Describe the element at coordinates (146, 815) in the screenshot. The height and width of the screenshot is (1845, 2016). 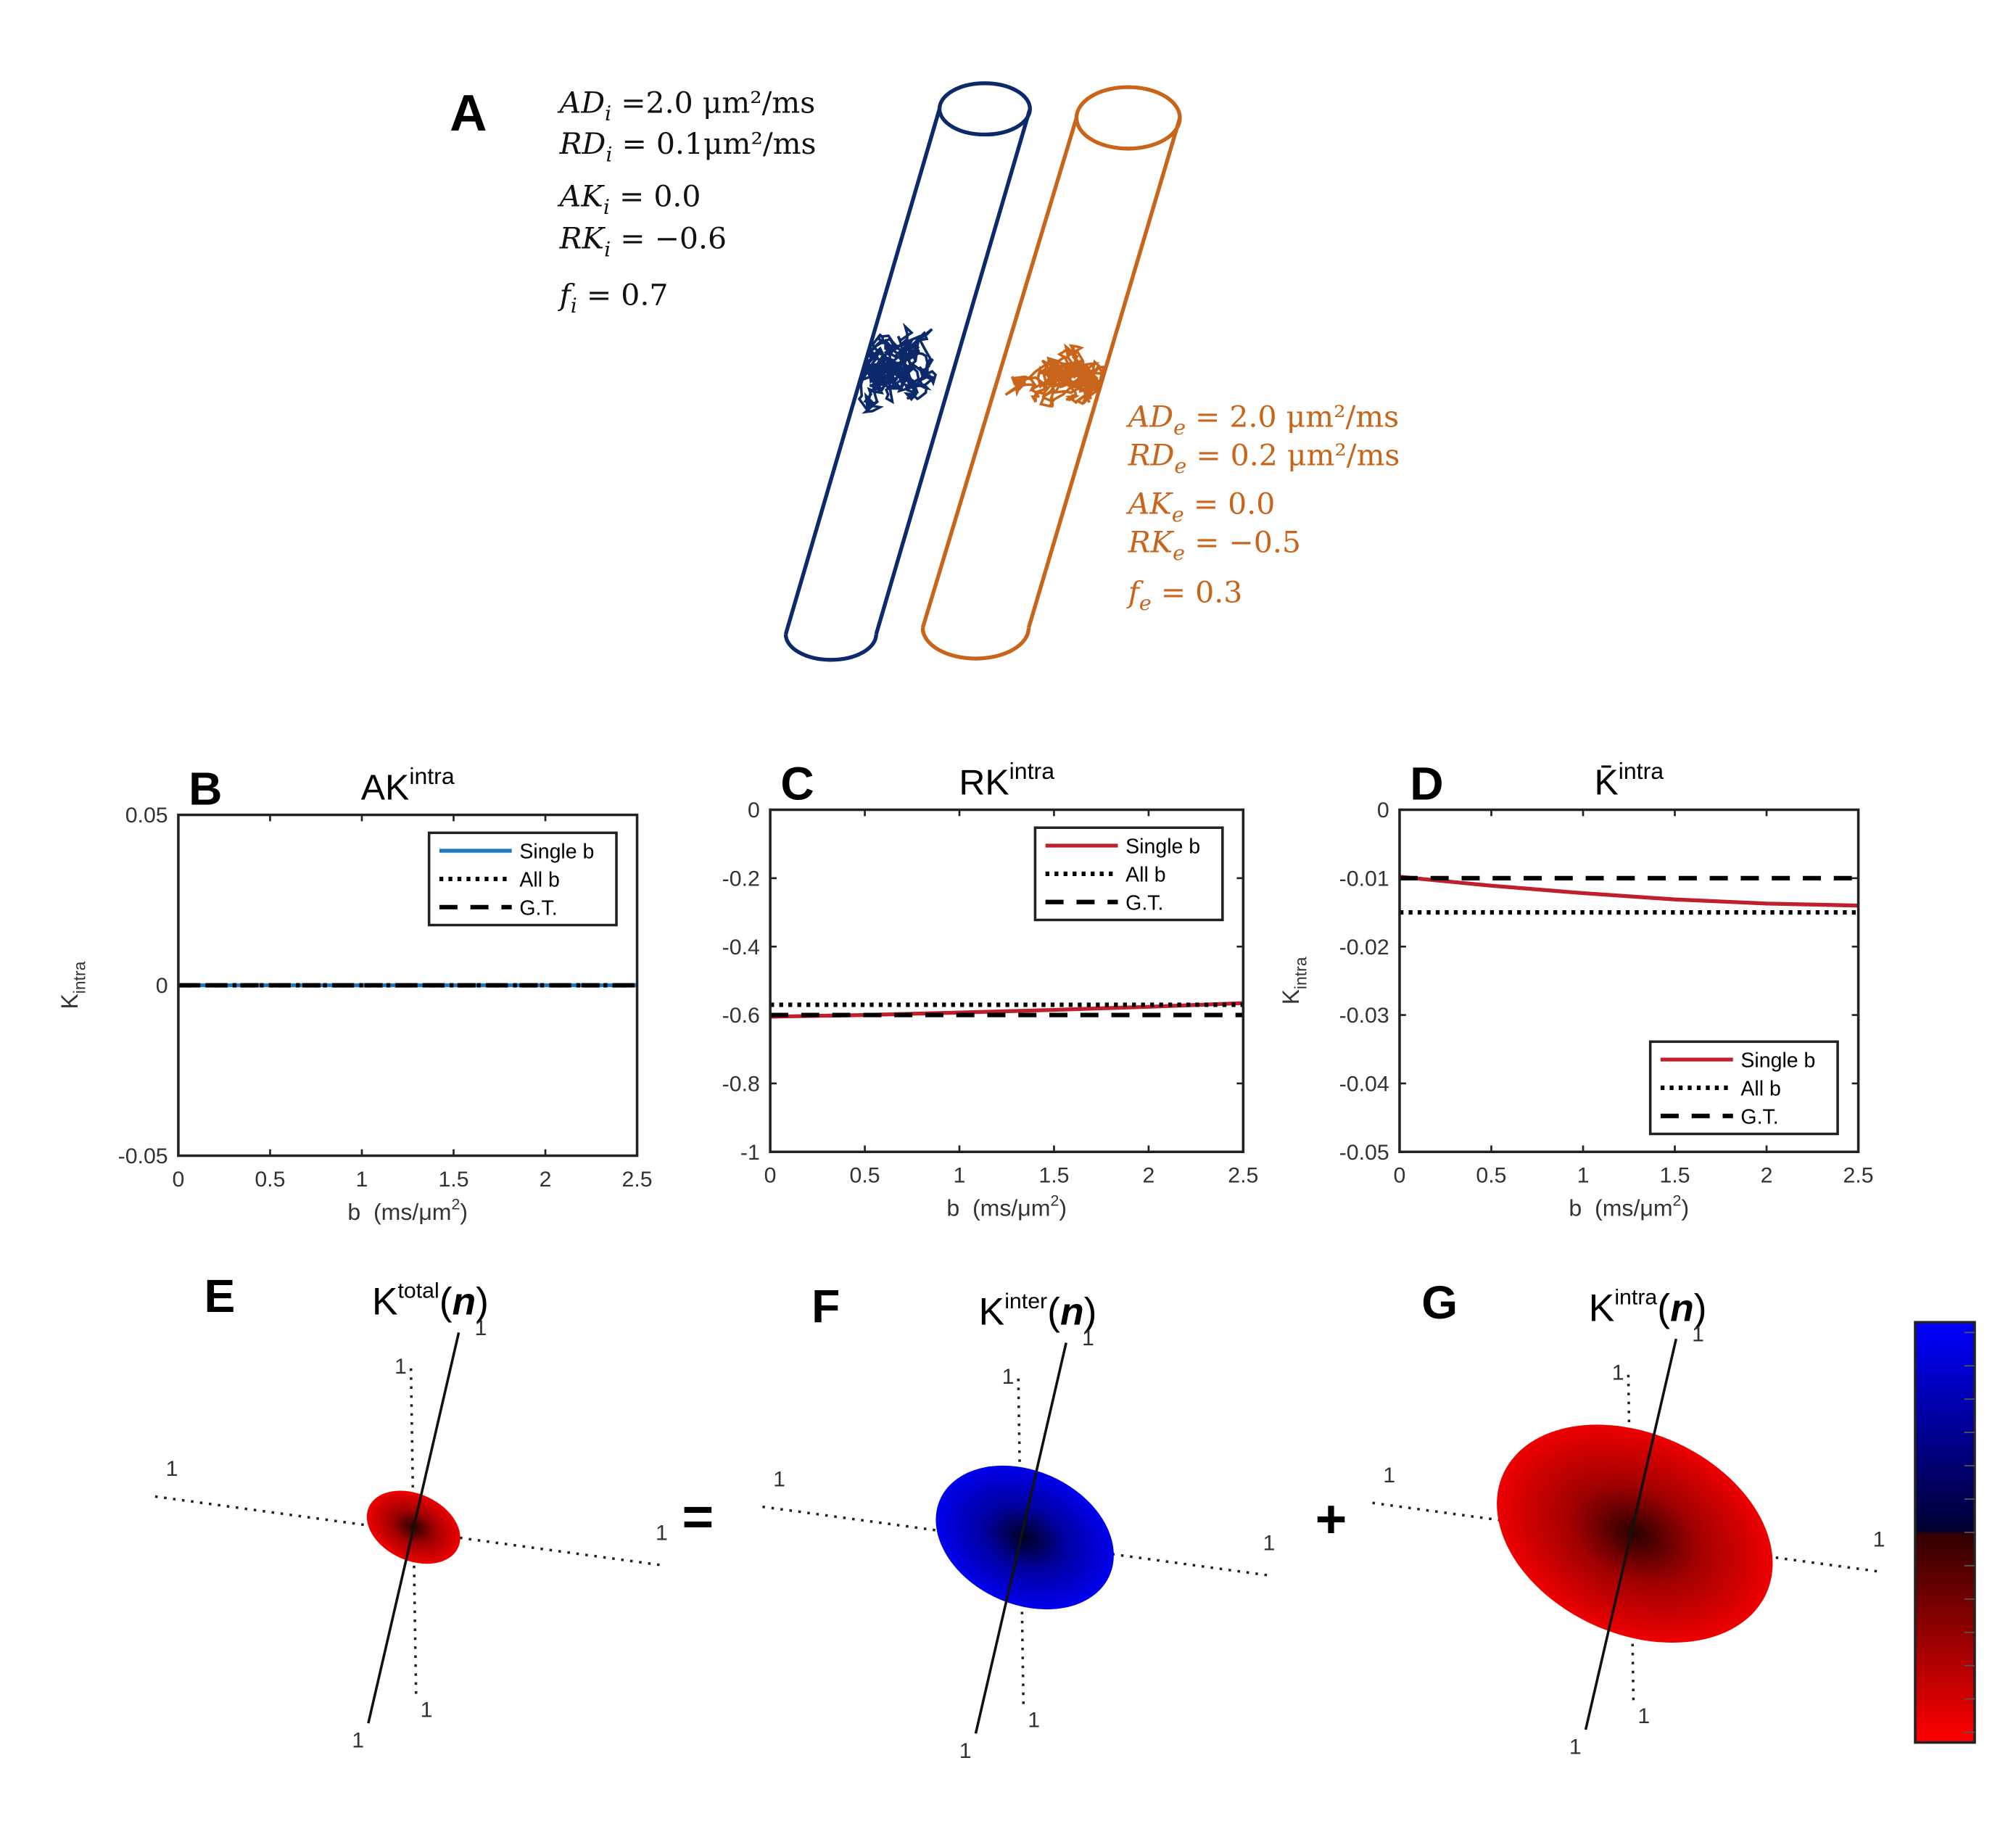
I see `y-tick-label: 0.05` at that location.